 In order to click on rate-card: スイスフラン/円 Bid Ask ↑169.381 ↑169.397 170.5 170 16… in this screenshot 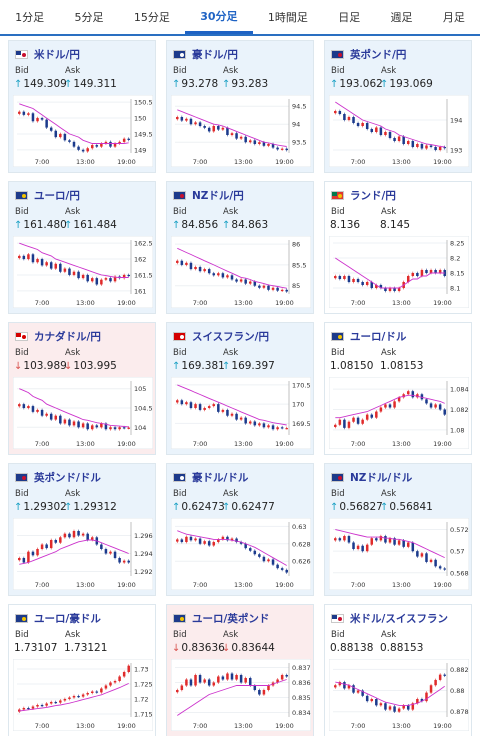, I will do `click(240, 388)`.